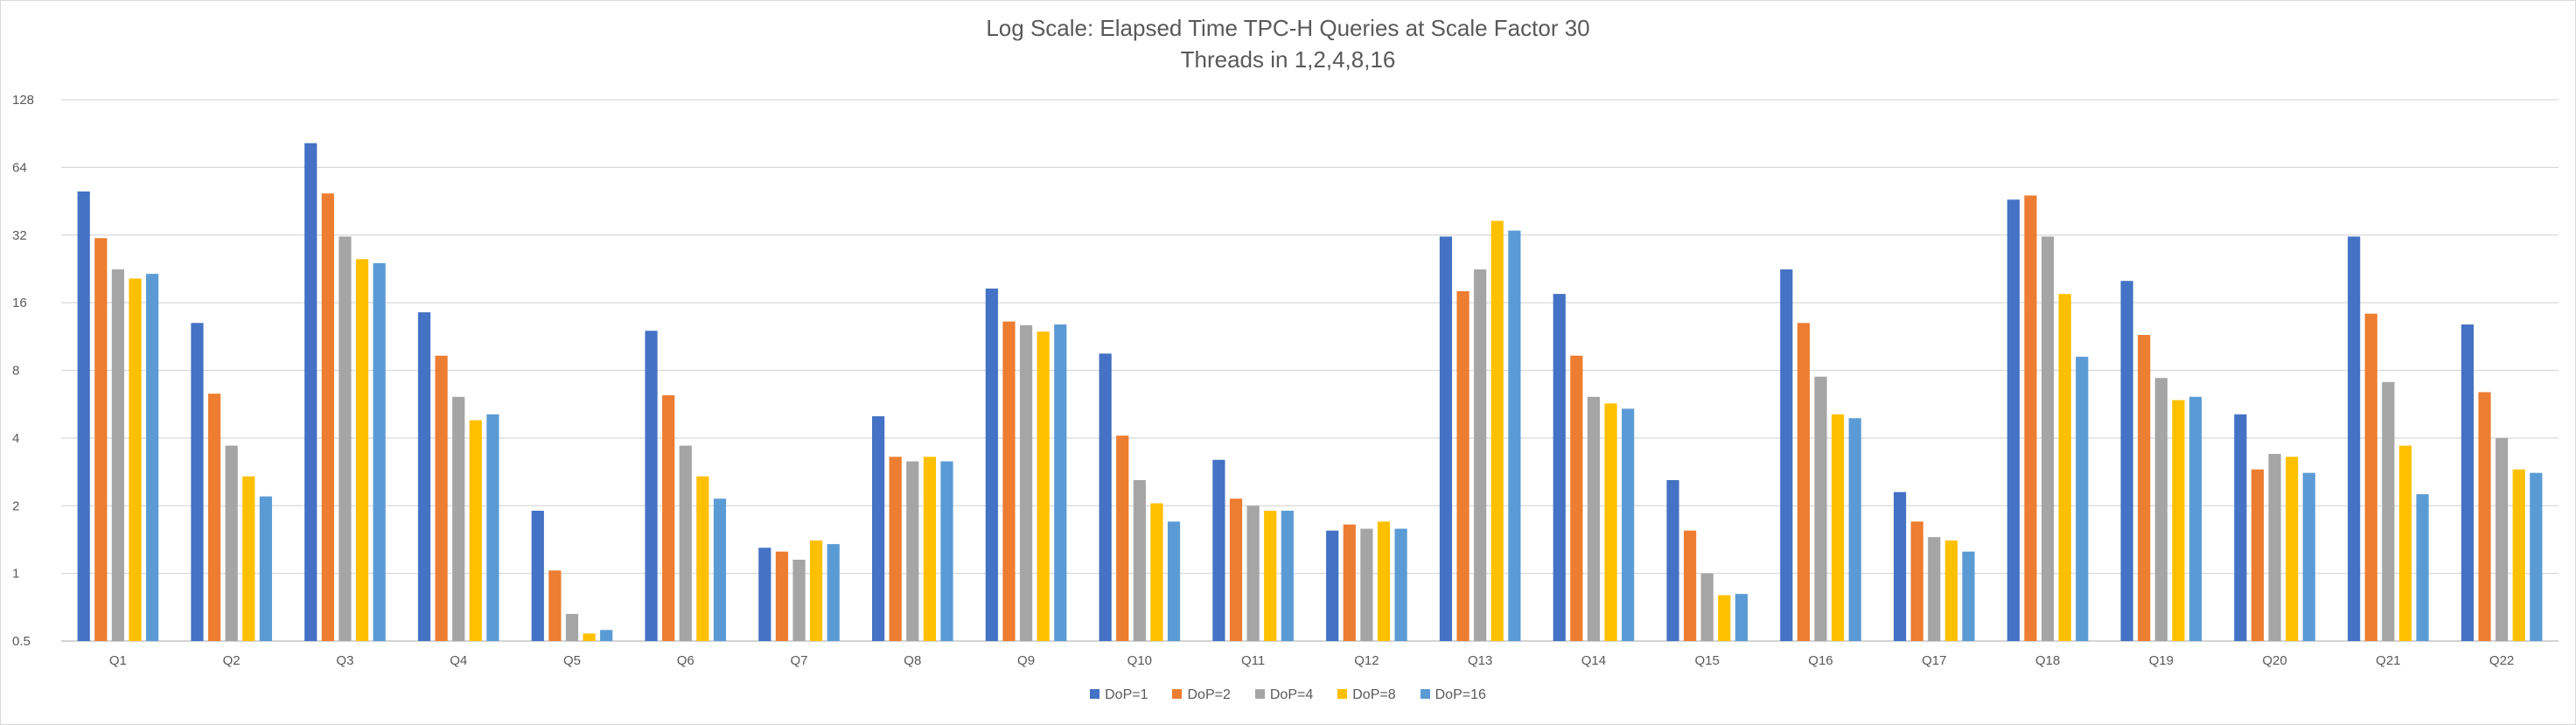  What do you see at coordinates (117, 455) in the screenshot?
I see `bar-q1-dop4` at bounding box center [117, 455].